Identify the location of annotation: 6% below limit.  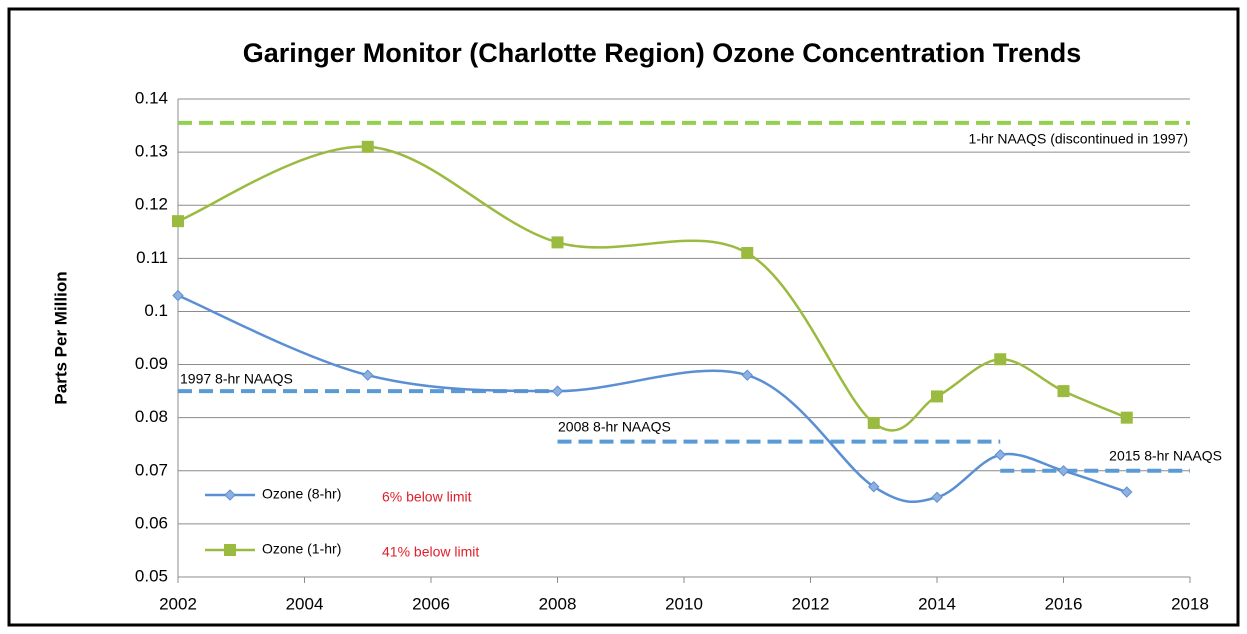
(427, 497).